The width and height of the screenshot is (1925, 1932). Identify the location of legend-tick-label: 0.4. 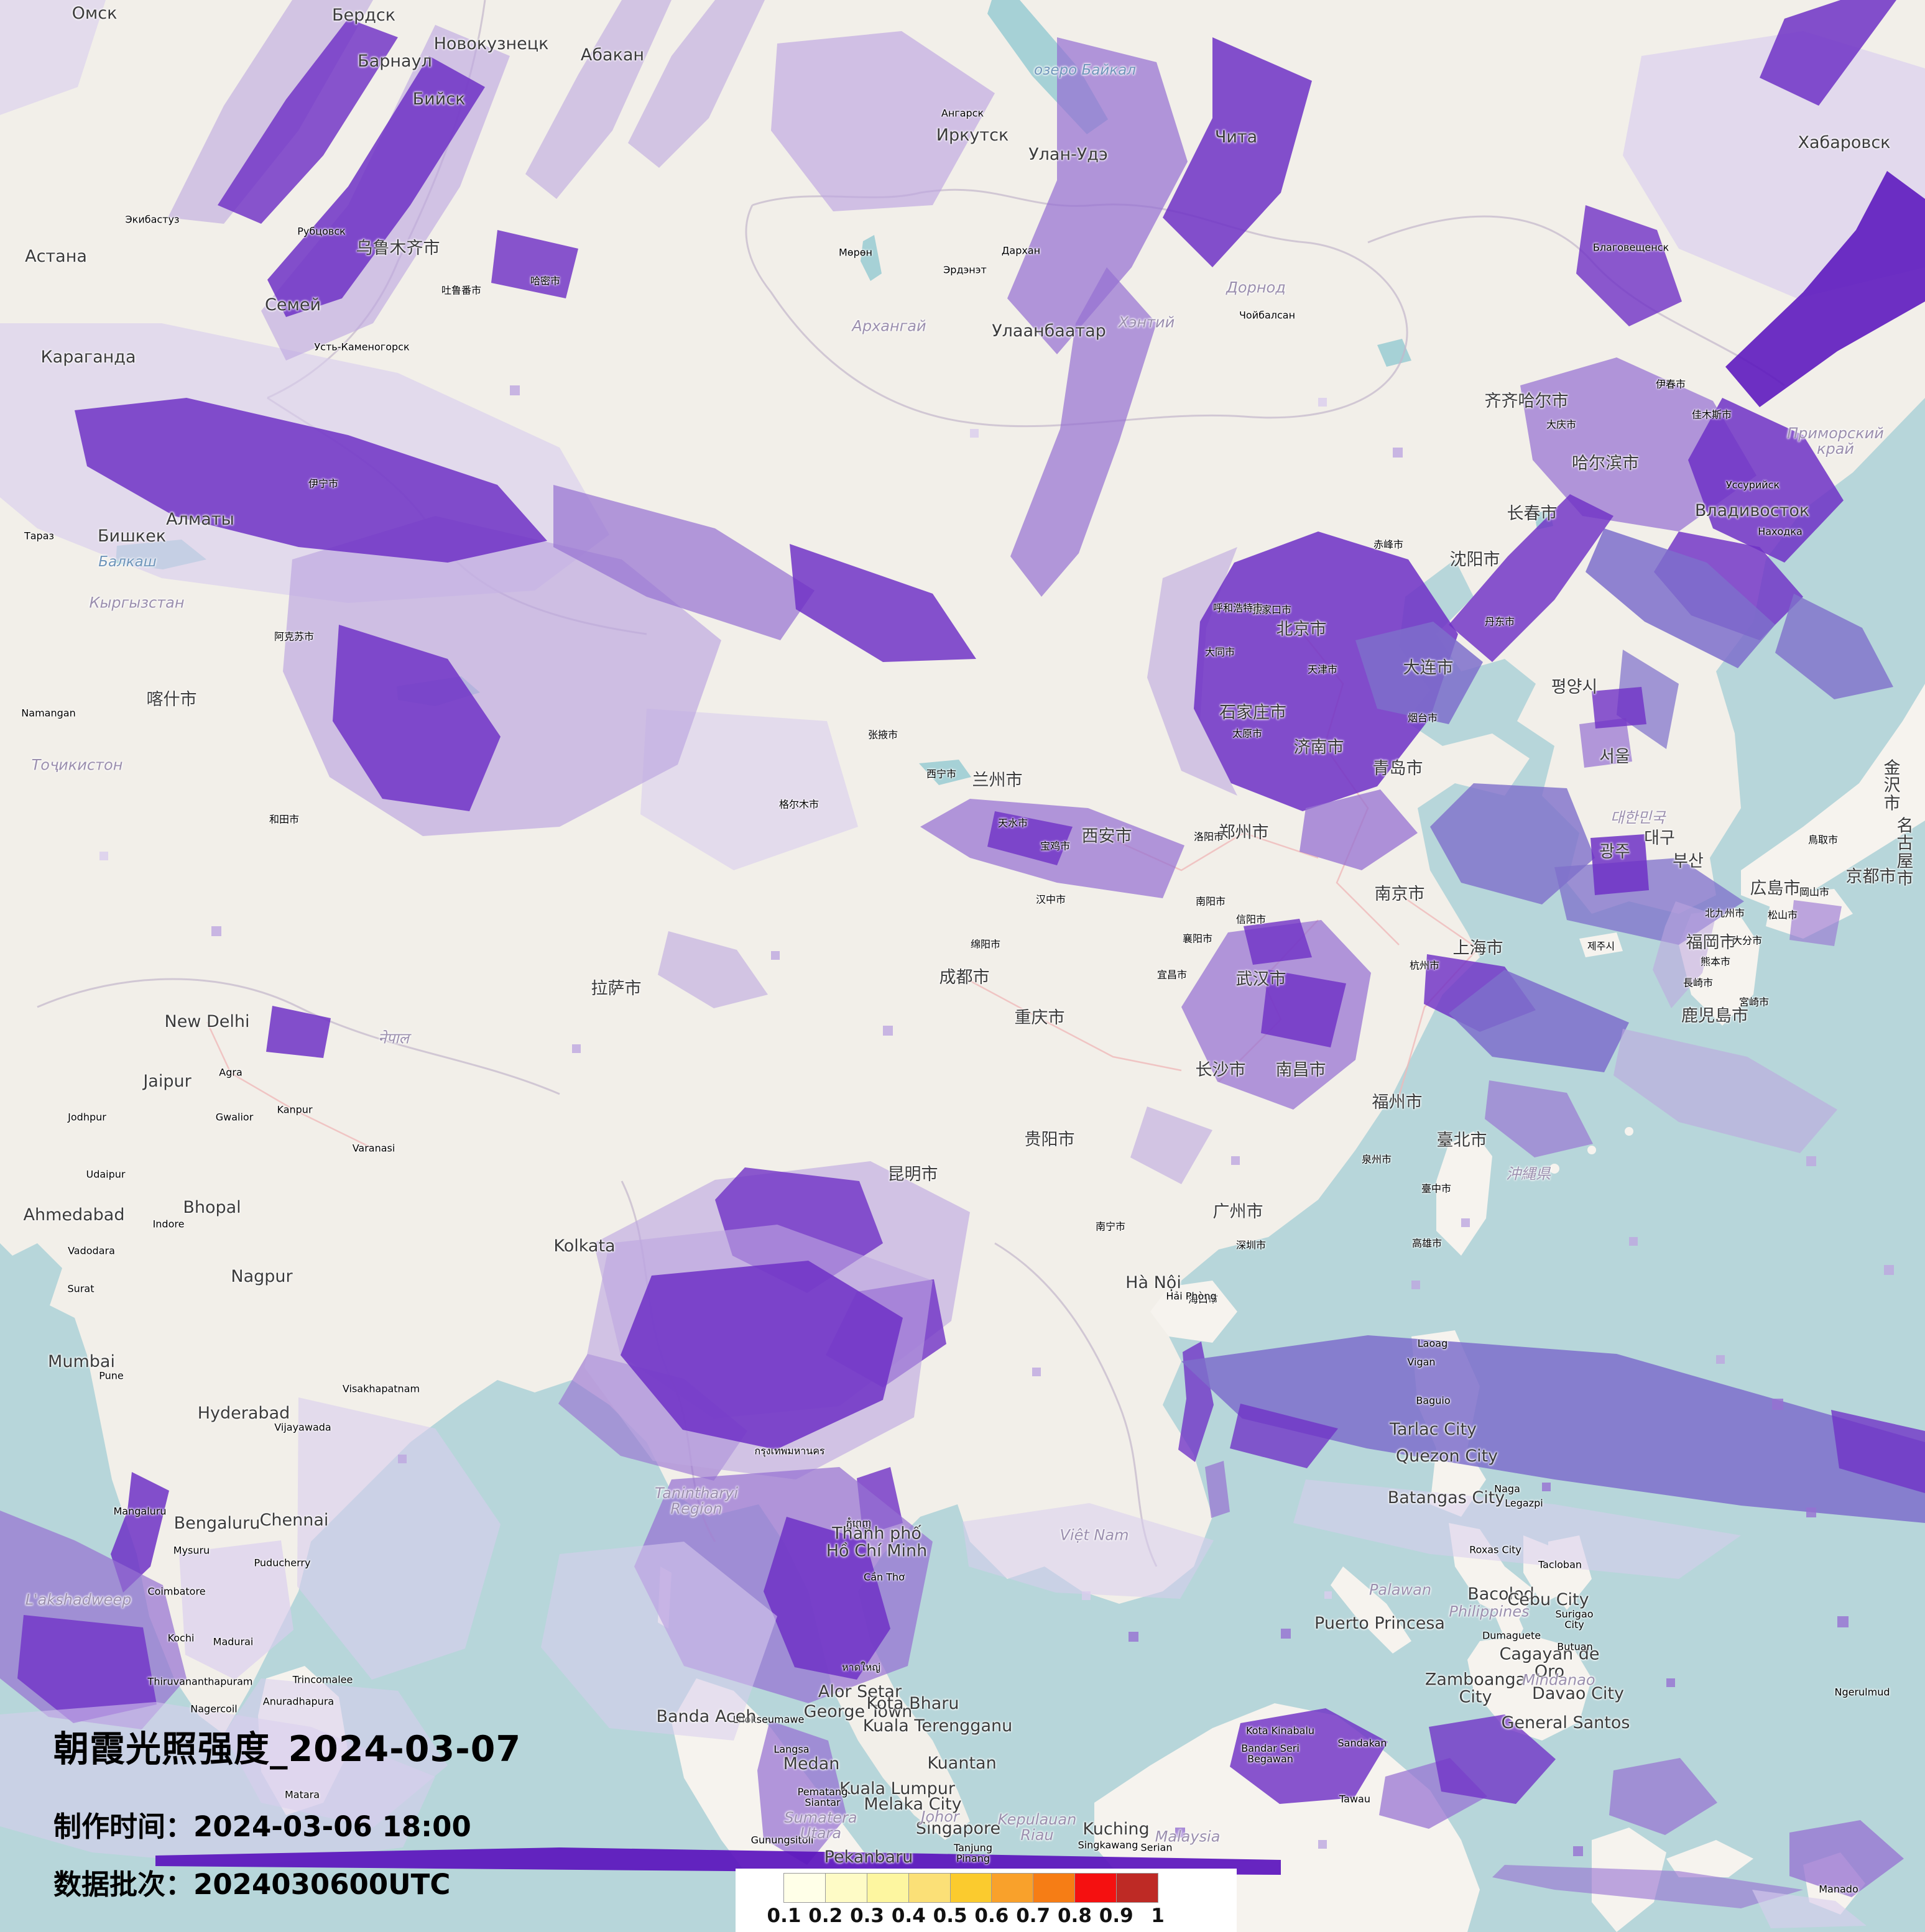
(908, 1916).